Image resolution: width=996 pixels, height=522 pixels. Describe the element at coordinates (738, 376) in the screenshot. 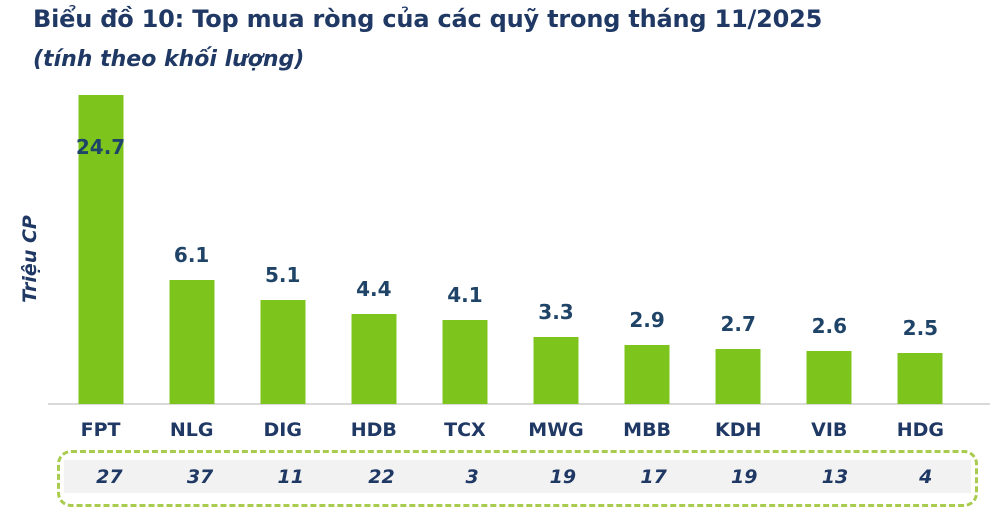

I see `bar-KDH` at that location.